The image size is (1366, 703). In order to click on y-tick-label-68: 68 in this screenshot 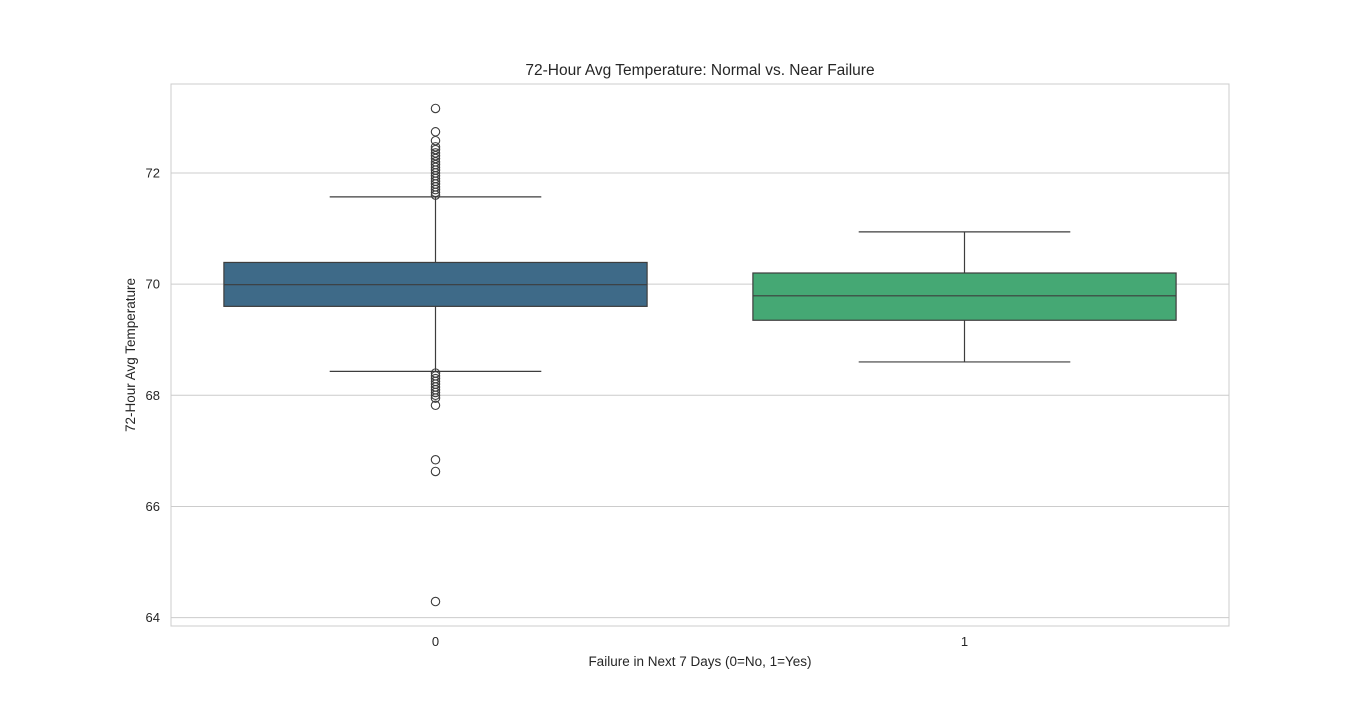, I will do `click(153, 395)`.